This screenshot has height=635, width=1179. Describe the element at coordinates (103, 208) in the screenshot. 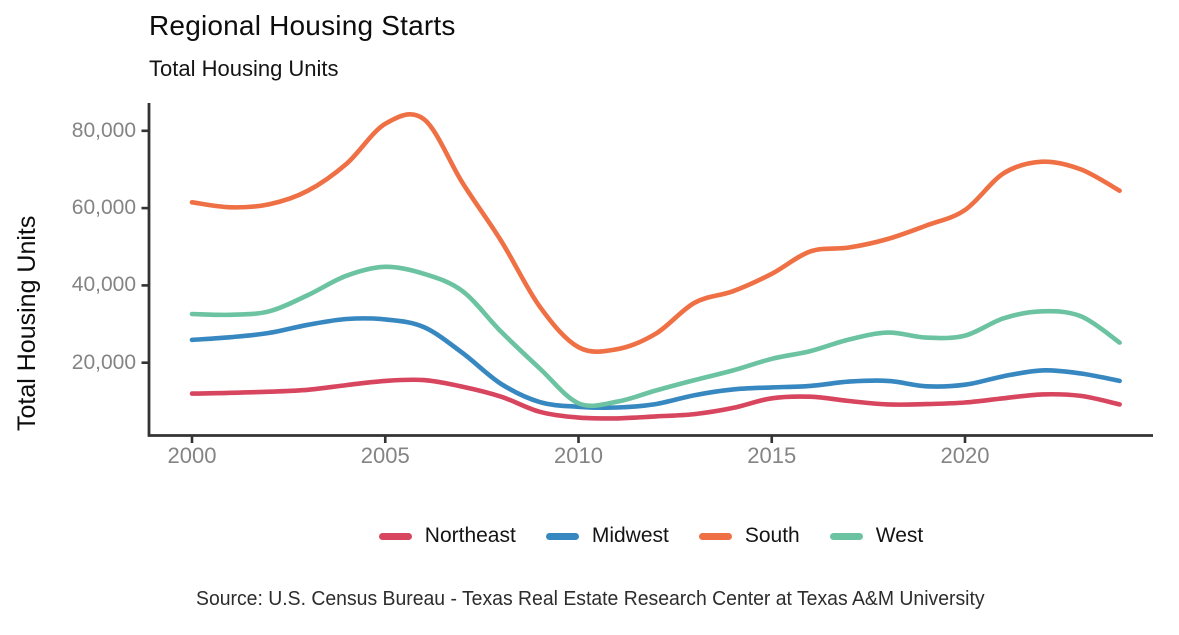

I see `y-tick-label-60000: 60,000` at that location.